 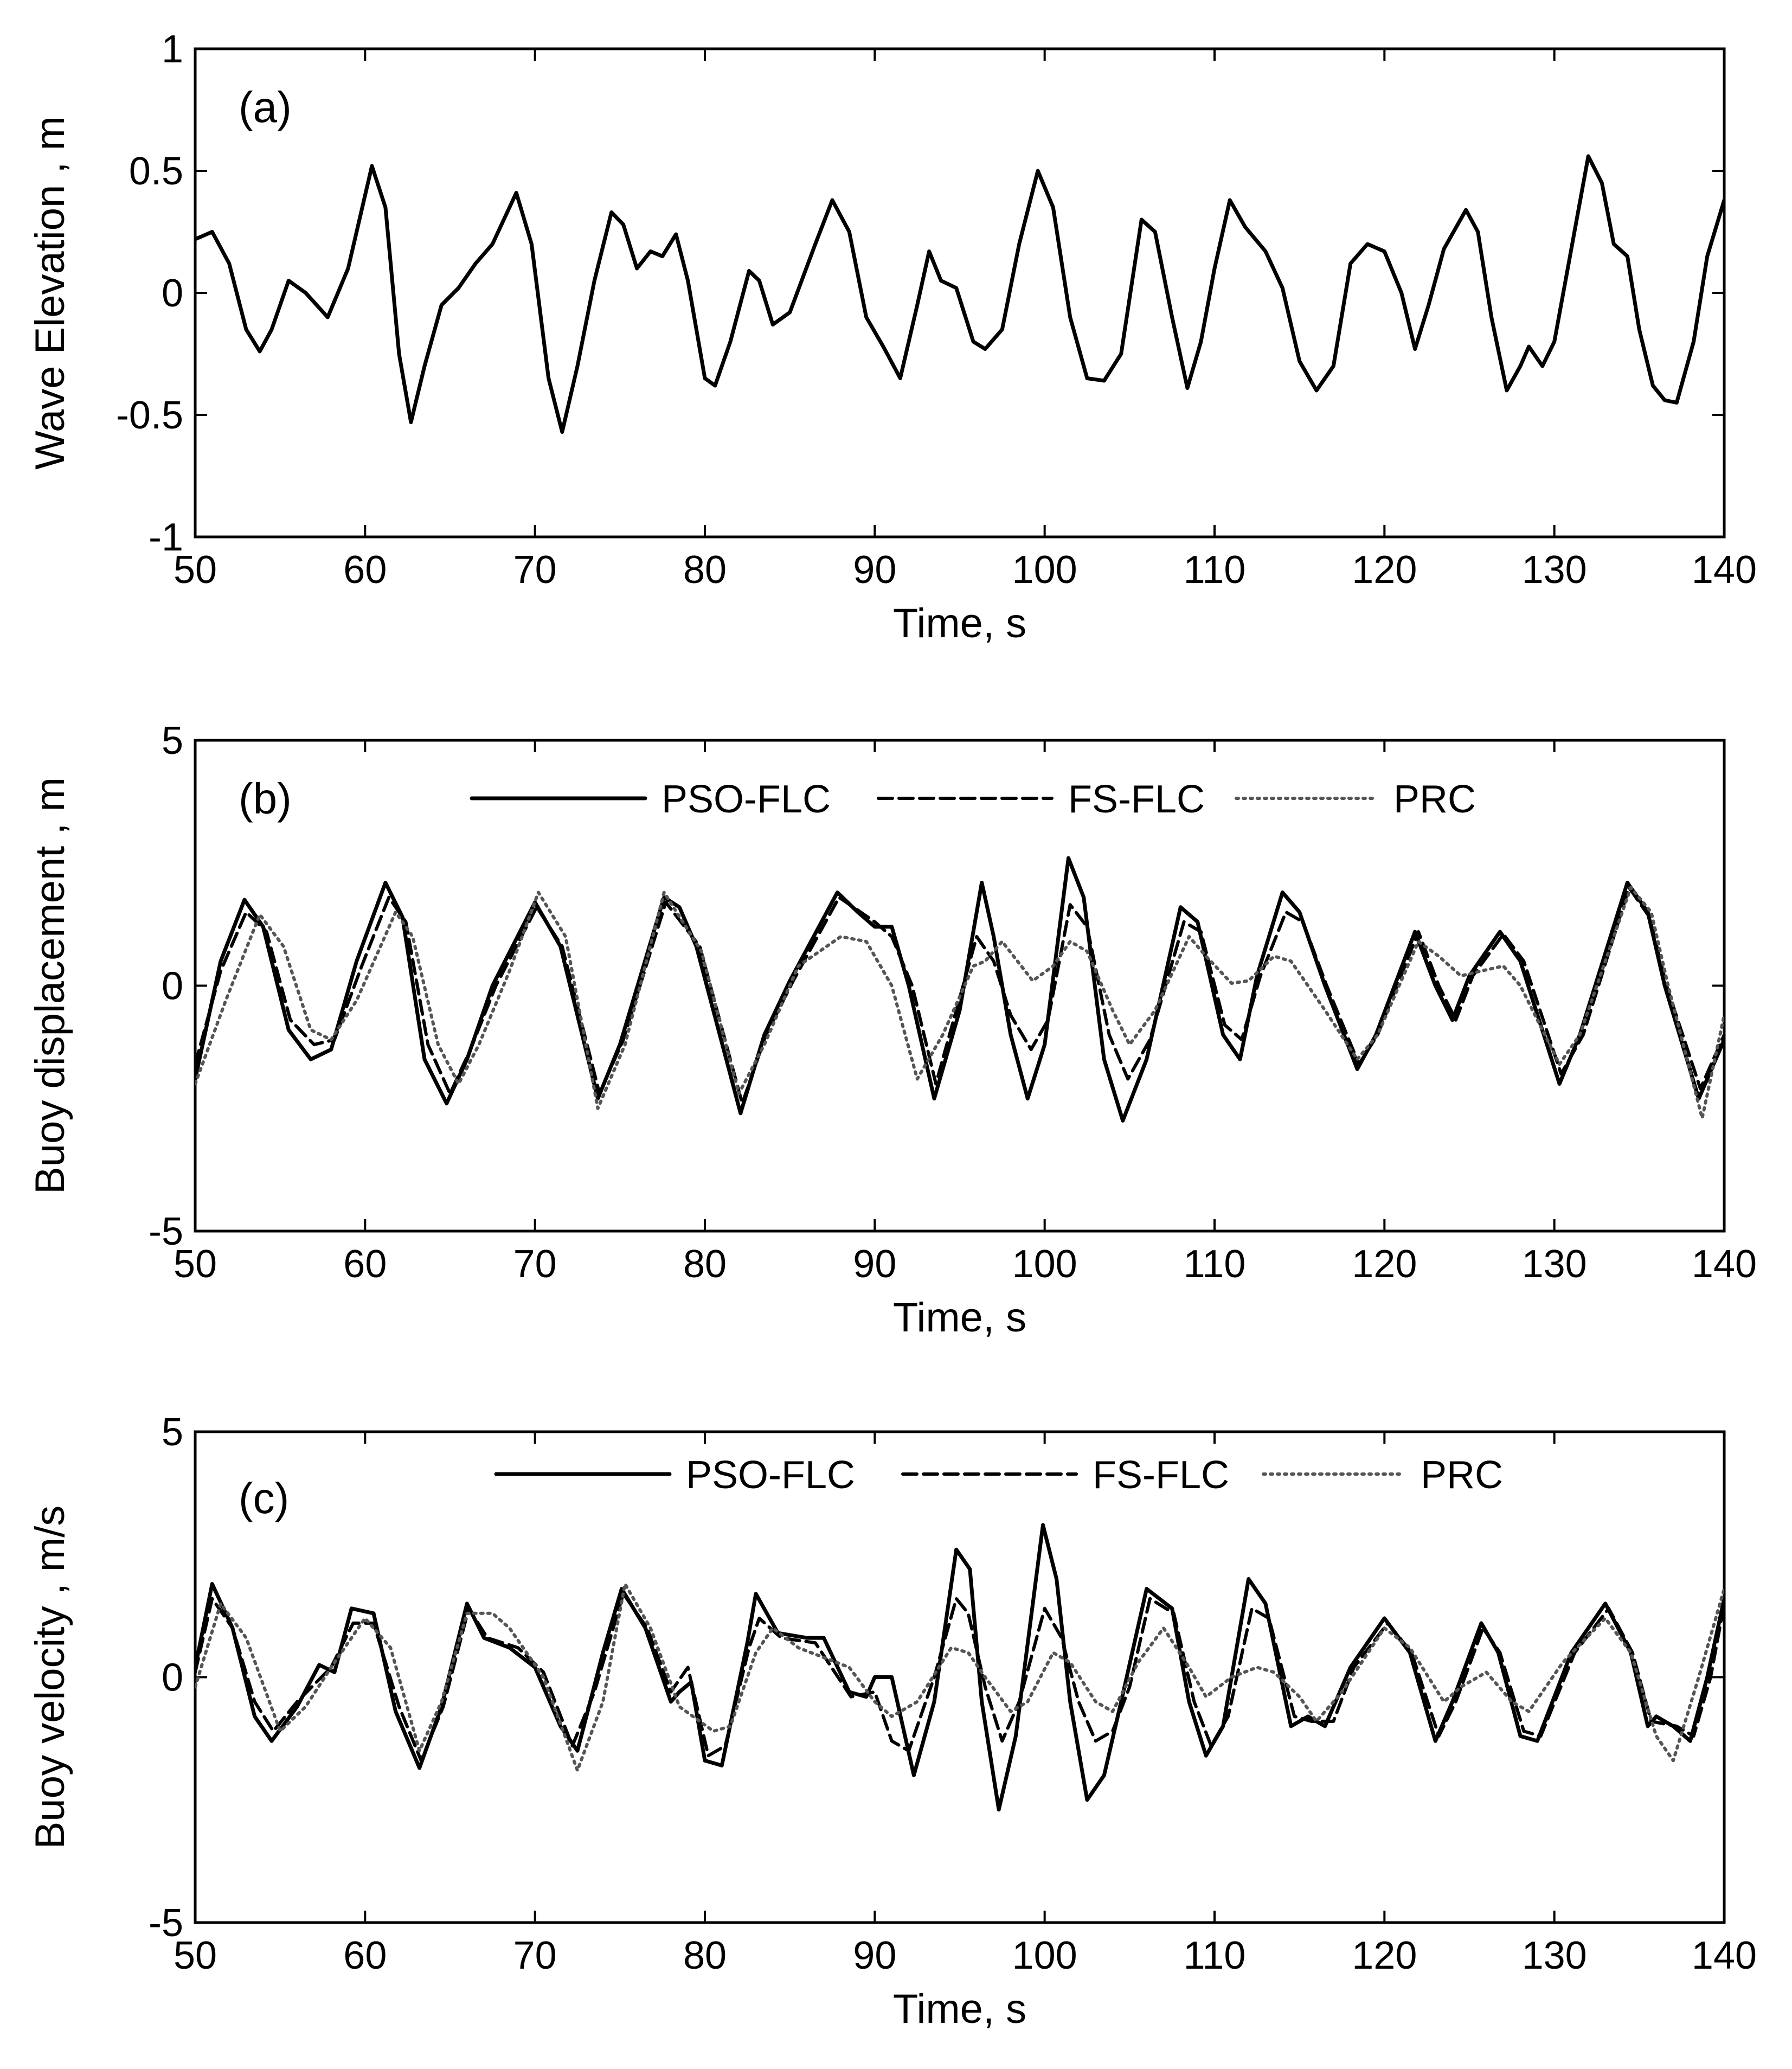 I want to click on y-tick-label: -0.5, so click(x=149, y=416).